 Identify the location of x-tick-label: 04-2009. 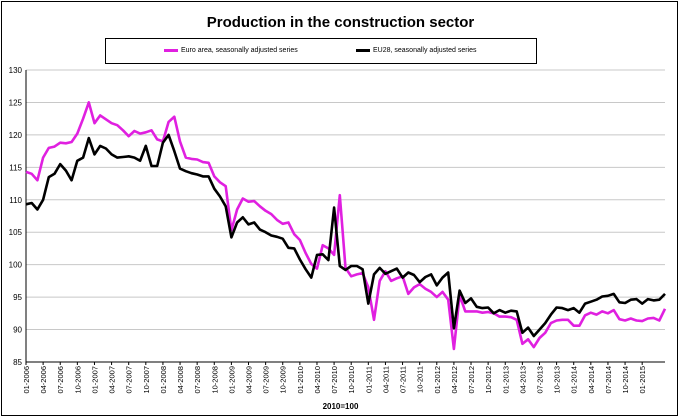
(249, 380).